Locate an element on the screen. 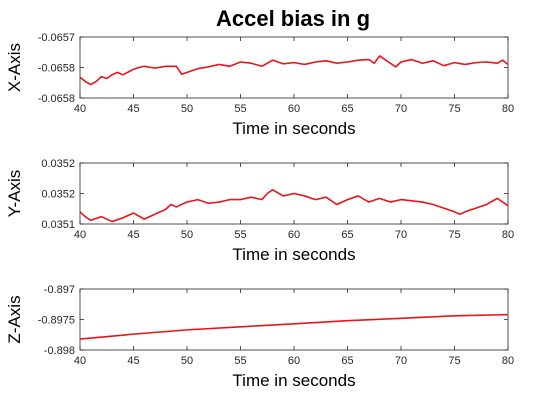  y-axis-label: Z-Axis is located at coordinates (14, 319).